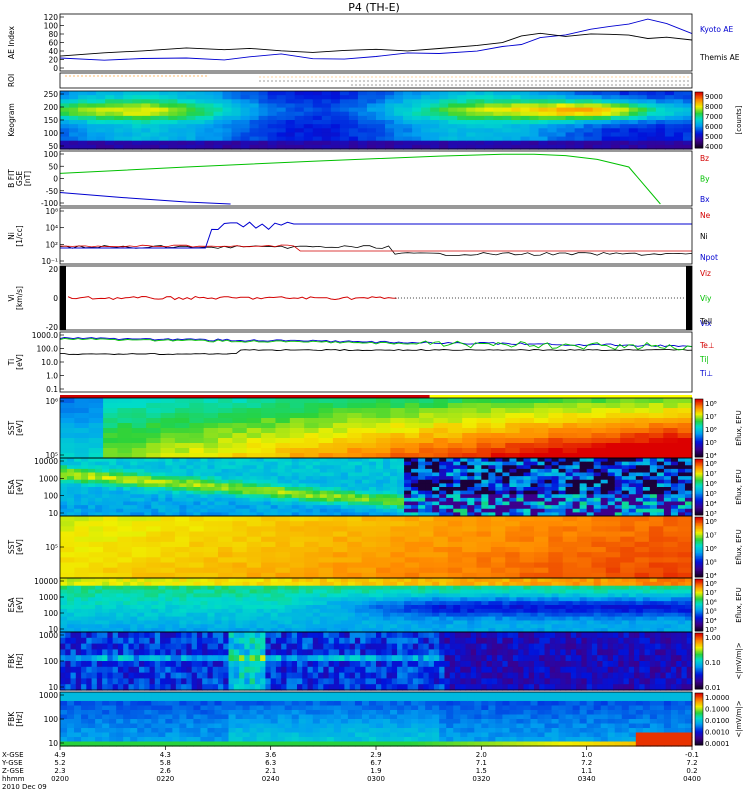  What do you see at coordinates (376, 344) in the screenshot?
I see `ti-tipar-line` at bounding box center [376, 344].